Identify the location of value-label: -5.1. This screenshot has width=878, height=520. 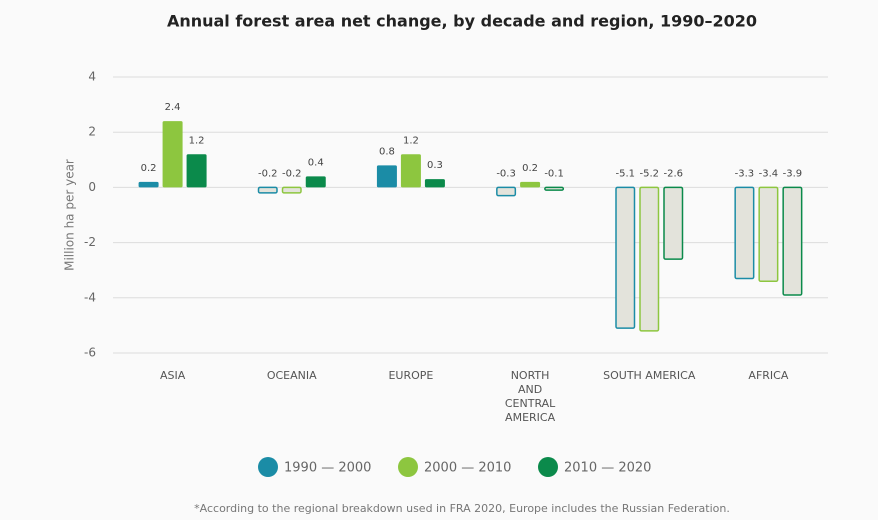
(625, 173).